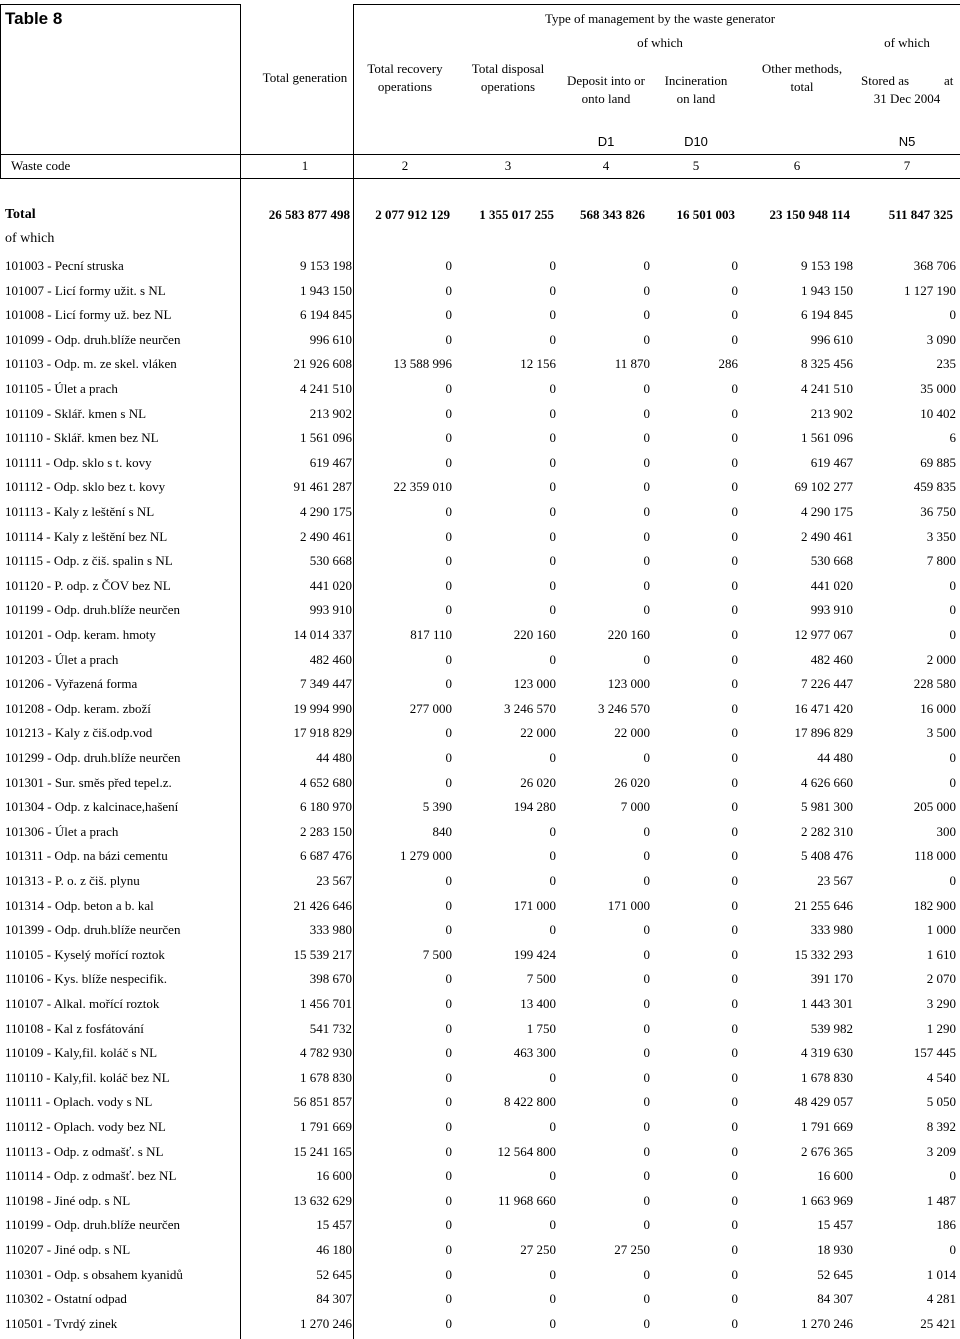  Describe the element at coordinates (632, 1249) in the screenshot. I see `row-value-col-4: 27 250` at that location.